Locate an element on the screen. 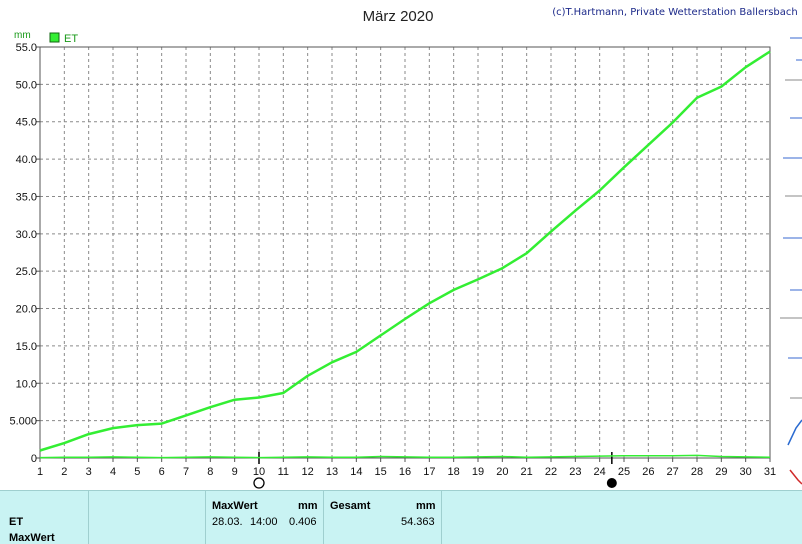  x-tick-label: 28 is located at coordinates (697, 472).